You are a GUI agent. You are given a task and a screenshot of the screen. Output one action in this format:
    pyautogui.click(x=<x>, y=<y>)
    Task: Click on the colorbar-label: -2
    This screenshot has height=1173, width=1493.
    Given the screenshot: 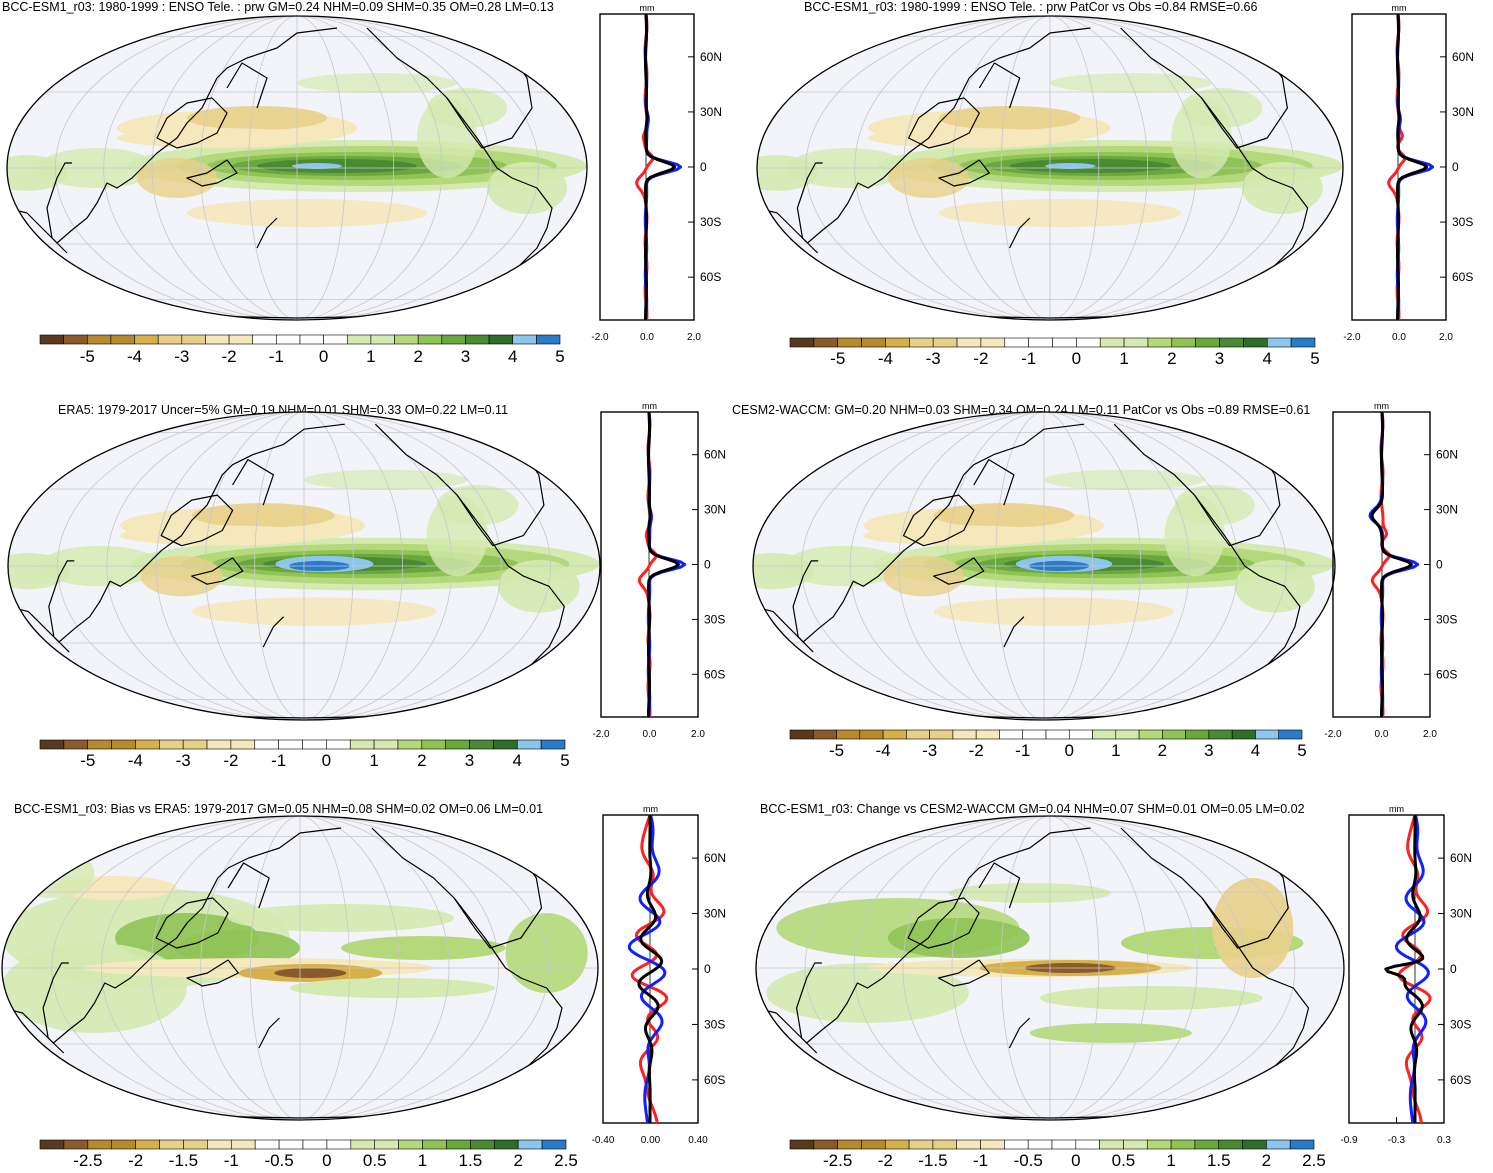 What is the action you would take?
    pyautogui.click(x=885, y=1160)
    